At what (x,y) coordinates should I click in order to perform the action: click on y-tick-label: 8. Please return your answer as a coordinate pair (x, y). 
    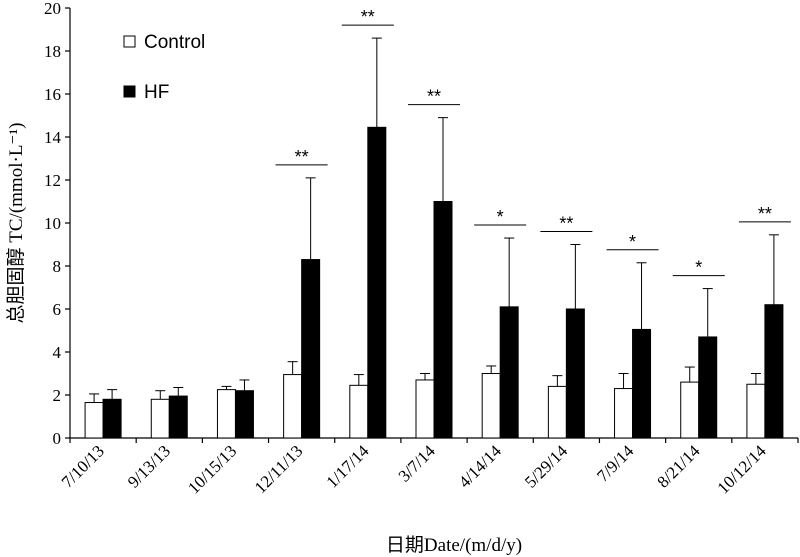
    Looking at the image, I should click on (57, 266).